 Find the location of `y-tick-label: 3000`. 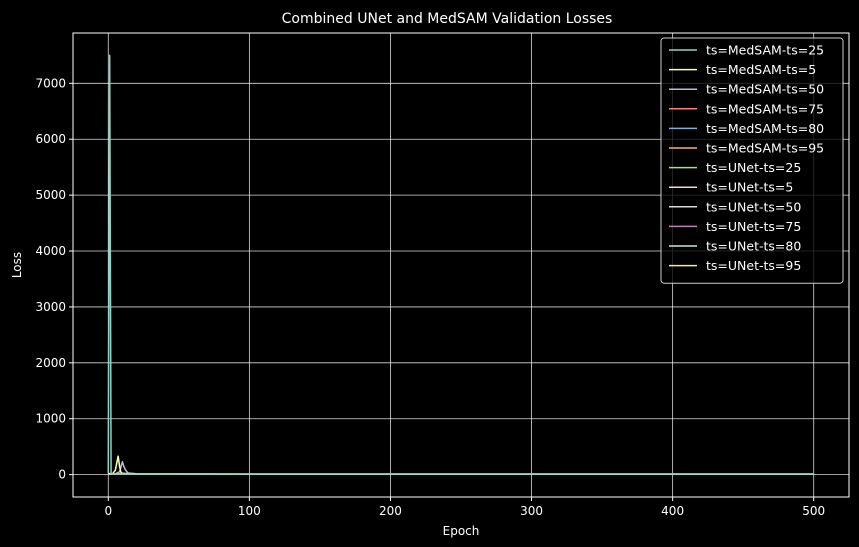

y-tick-label: 3000 is located at coordinates (50, 307).